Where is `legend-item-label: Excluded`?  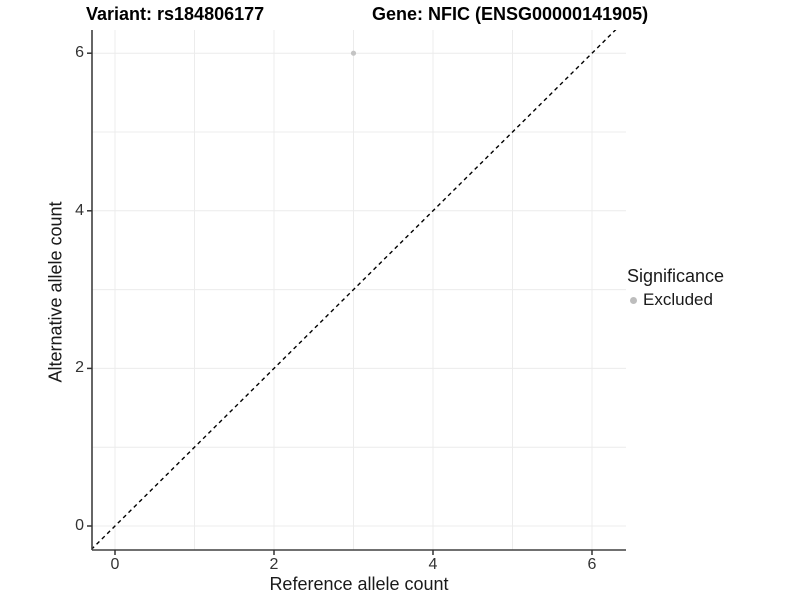
legend-item-label: Excluded is located at coordinates (678, 299).